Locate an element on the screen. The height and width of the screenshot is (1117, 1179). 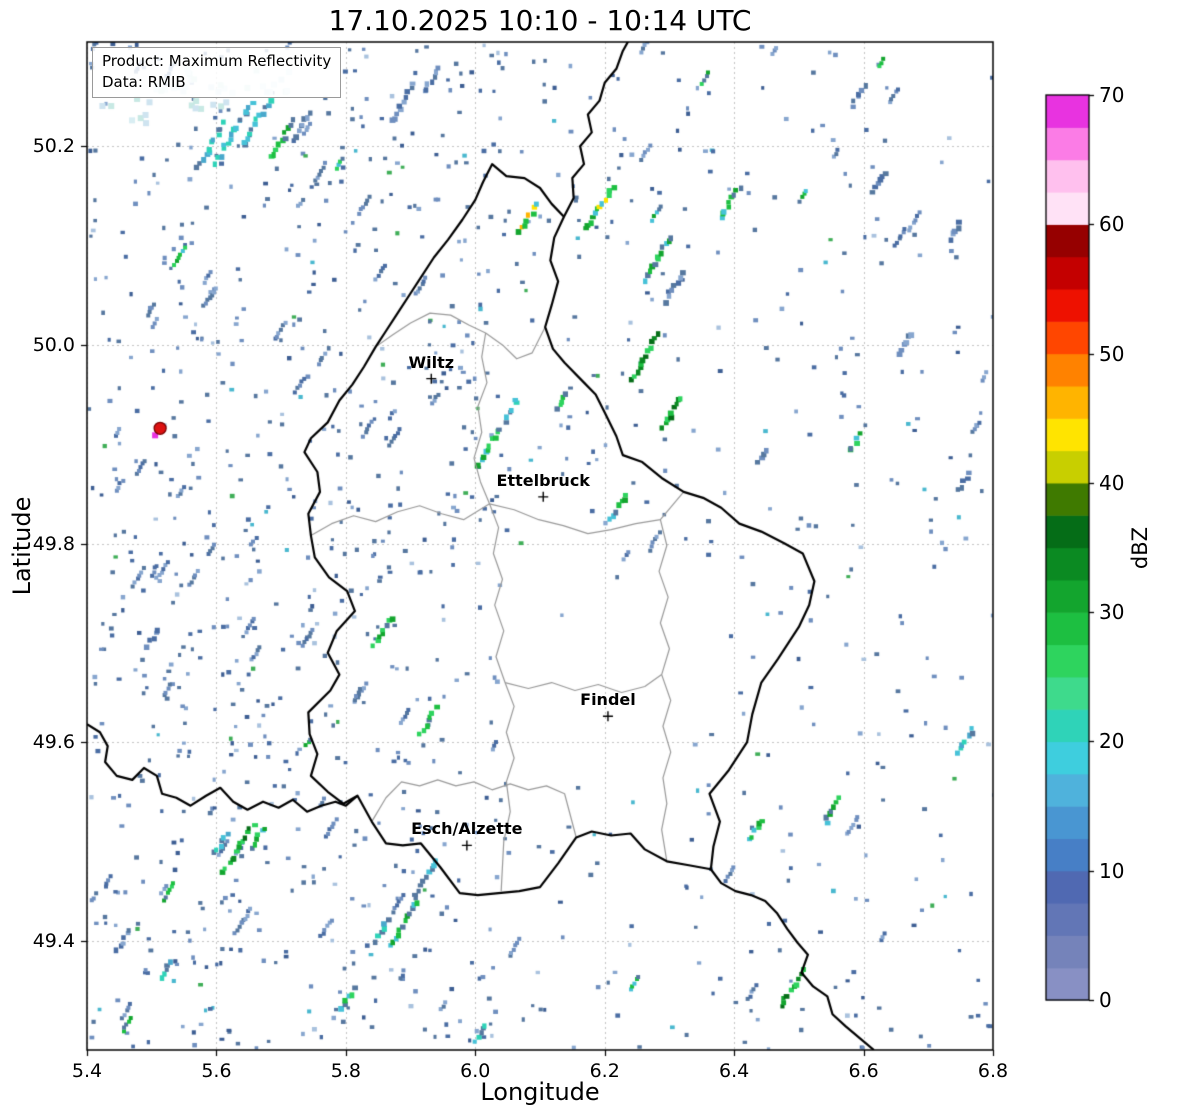
x-tick-label: 5.6 is located at coordinates (216, 1071).